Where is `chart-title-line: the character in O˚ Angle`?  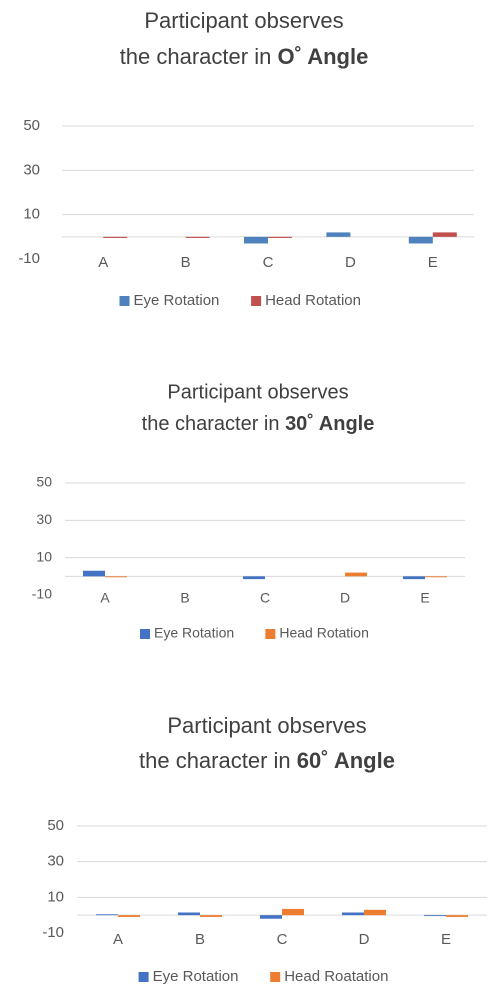
chart-title-line: the character in O˚ Angle is located at coordinates (244, 56).